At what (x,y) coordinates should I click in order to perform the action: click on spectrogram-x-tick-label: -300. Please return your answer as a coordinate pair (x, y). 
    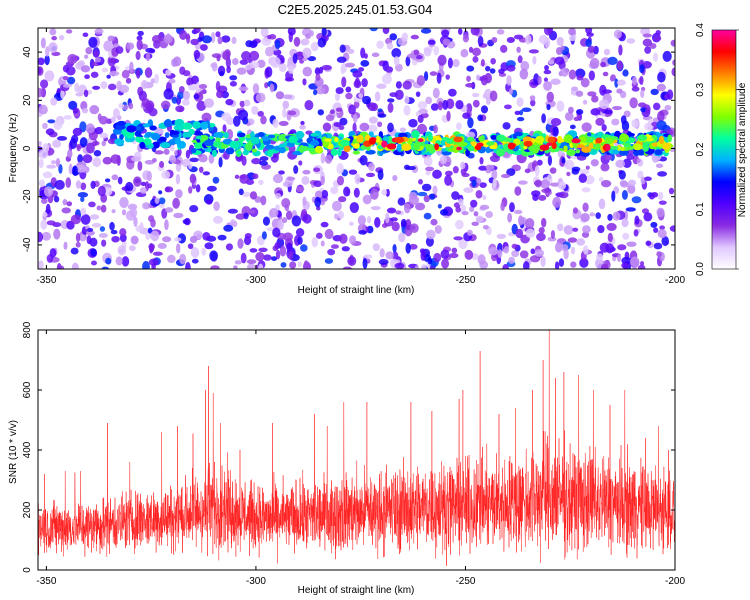
    Looking at the image, I should click on (256, 280).